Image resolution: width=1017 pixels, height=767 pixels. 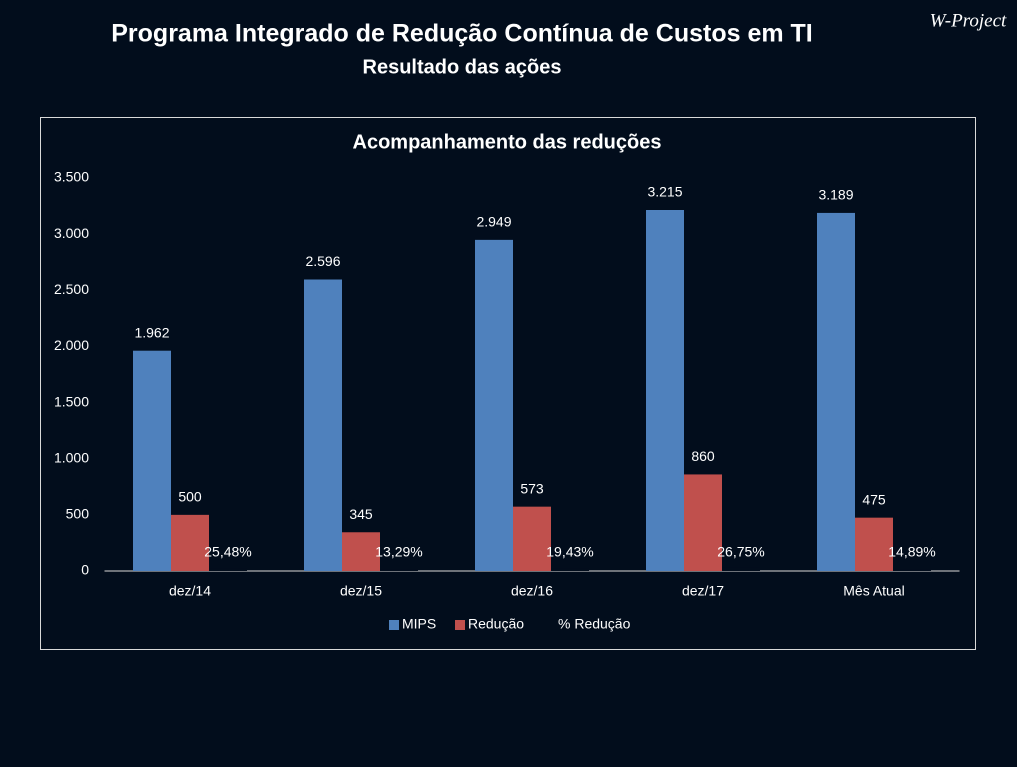 What do you see at coordinates (569, 552) in the screenshot?
I see `data-label: 19,43%` at bounding box center [569, 552].